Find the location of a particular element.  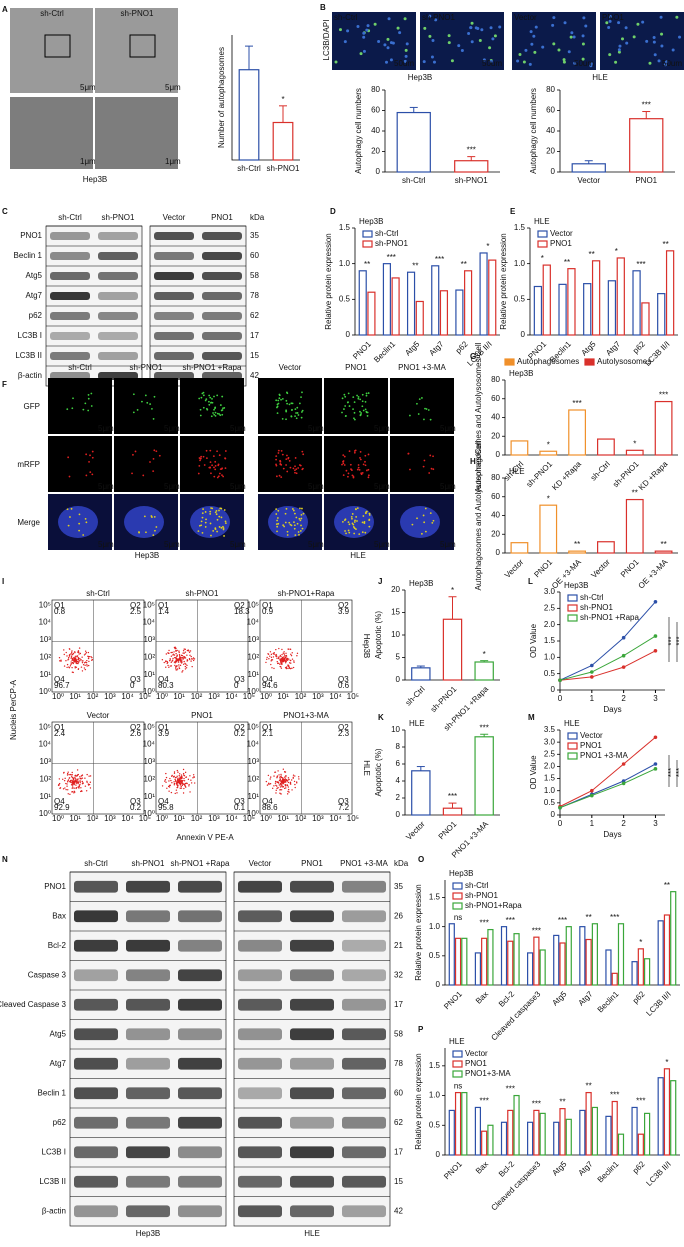

kda-header: kDa is located at coordinates (257, 217).